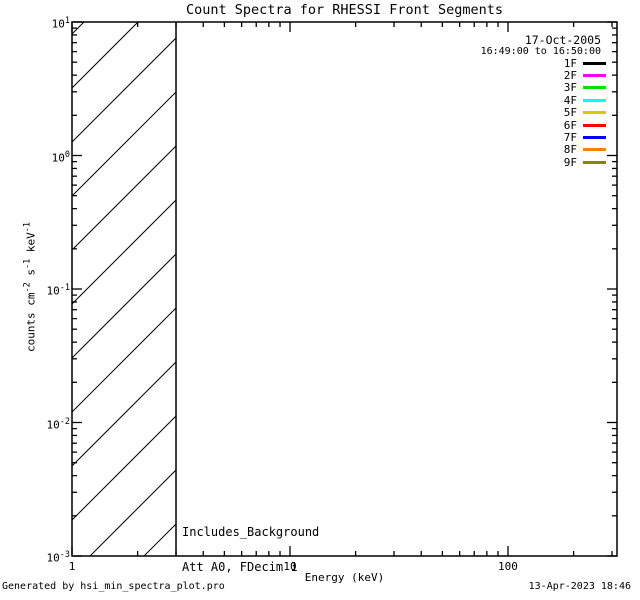 Image resolution: width=640 pixels, height=600 pixels. Describe the element at coordinates (540, 51) in the screenshot. I see `observation-time-range: 16:49:00 to 16:50:00` at that location.